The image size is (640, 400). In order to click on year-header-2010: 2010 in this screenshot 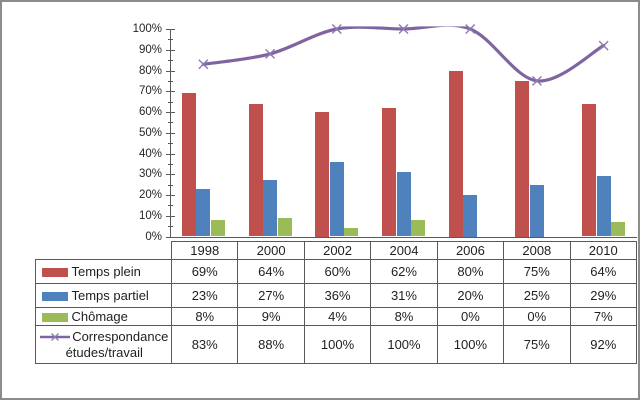, I will do `click(603, 250)`.